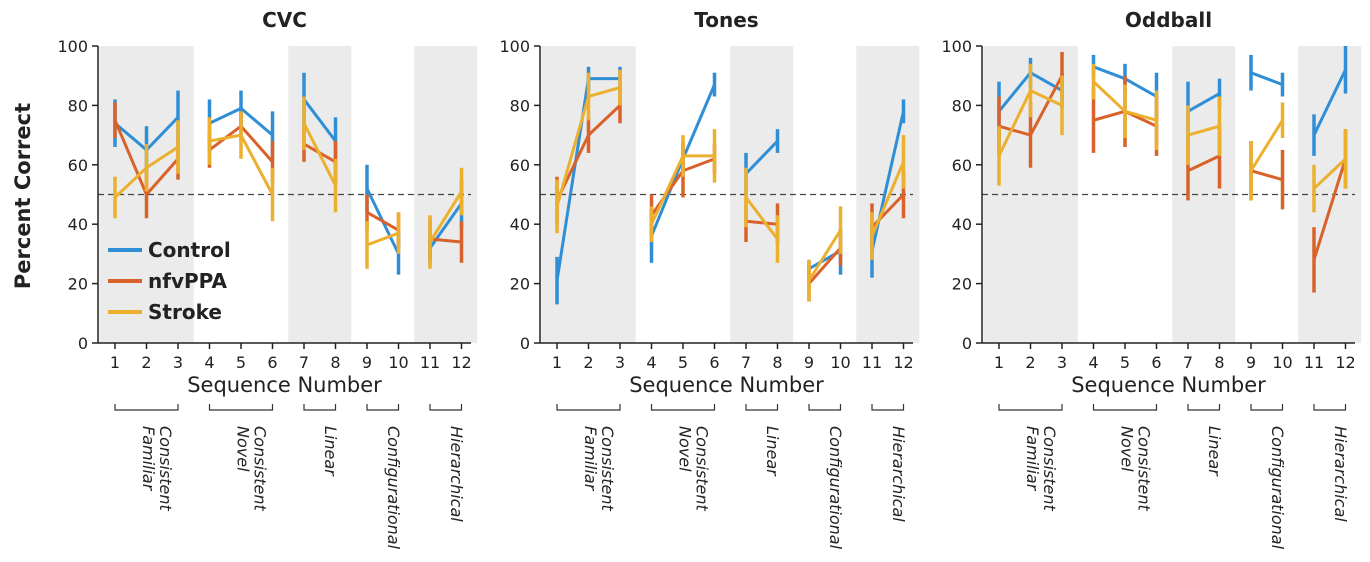  Describe the element at coordinates (187, 281) in the screenshot. I see `legend-label: nfvPPA` at that location.